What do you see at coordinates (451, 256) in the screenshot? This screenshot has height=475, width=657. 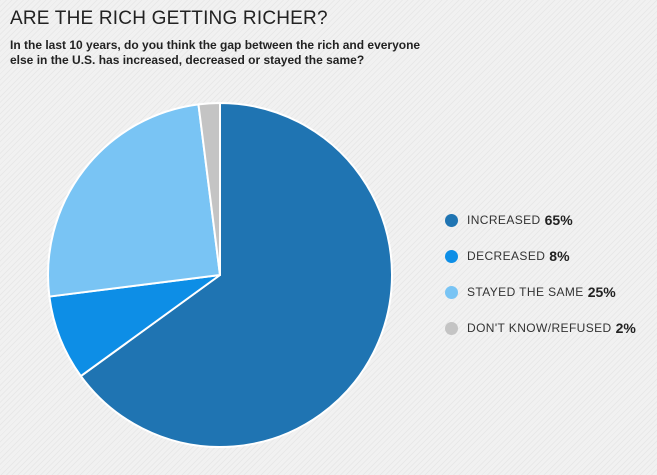 I see `legend-swatch-decreased` at bounding box center [451, 256].